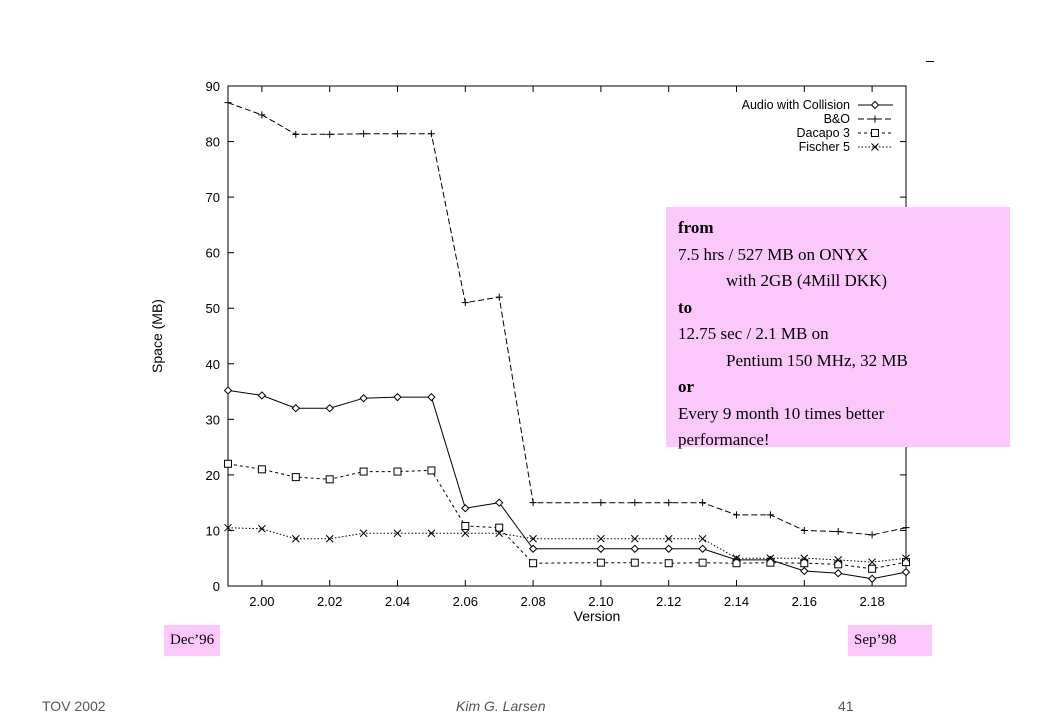 The image size is (1040, 720). What do you see at coordinates (846, 706) in the screenshot?
I see `page-number: 41` at bounding box center [846, 706].